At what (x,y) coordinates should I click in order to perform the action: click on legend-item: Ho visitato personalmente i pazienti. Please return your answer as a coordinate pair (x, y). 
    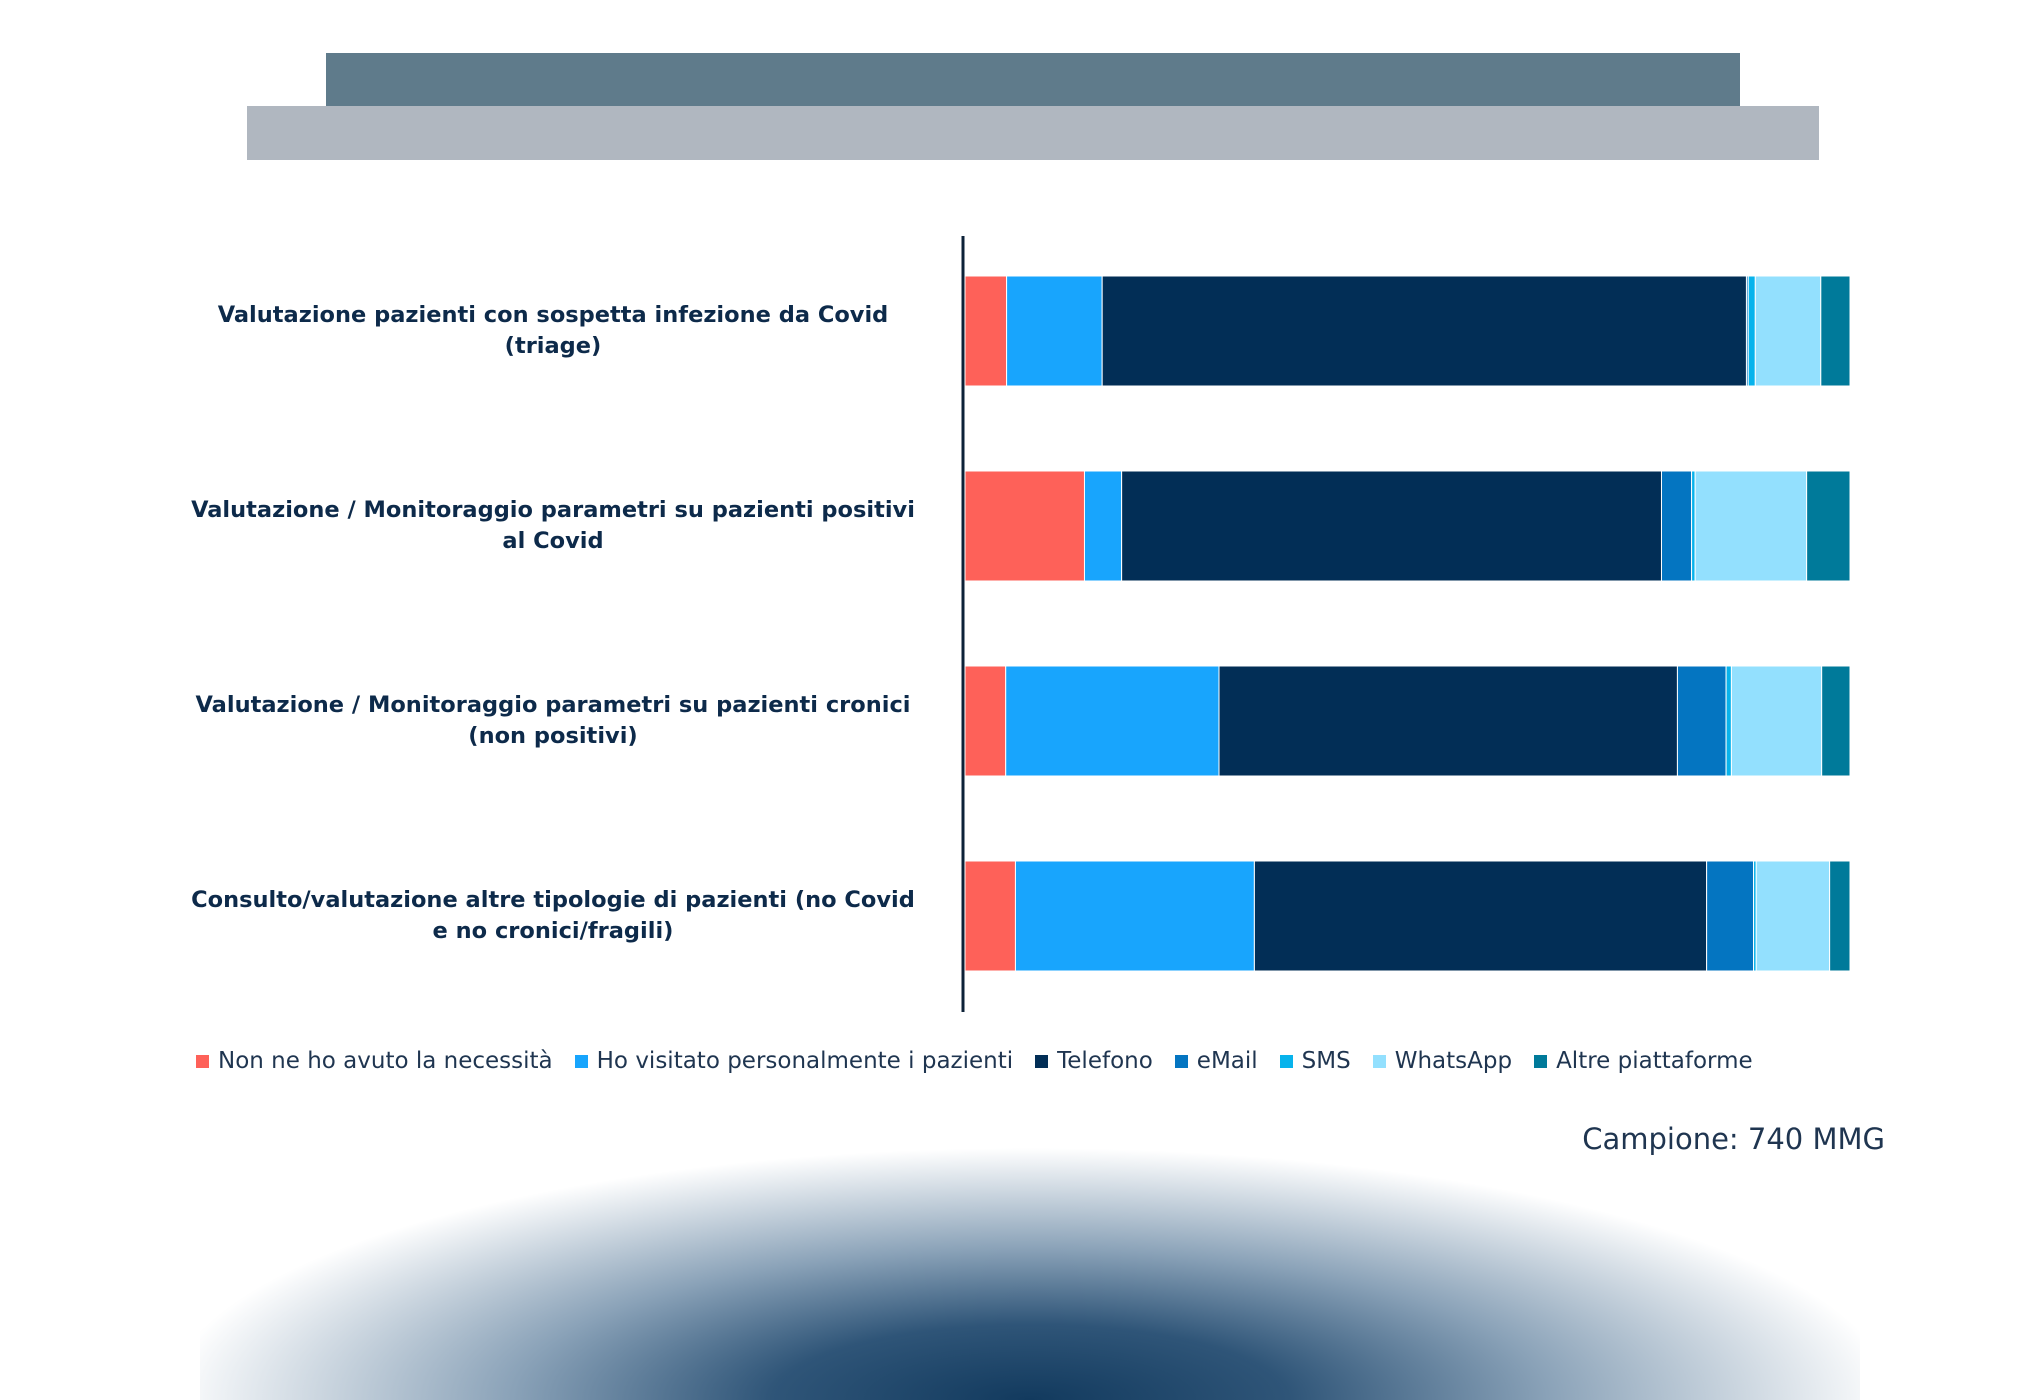
    Looking at the image, I should click on (794, 1061).